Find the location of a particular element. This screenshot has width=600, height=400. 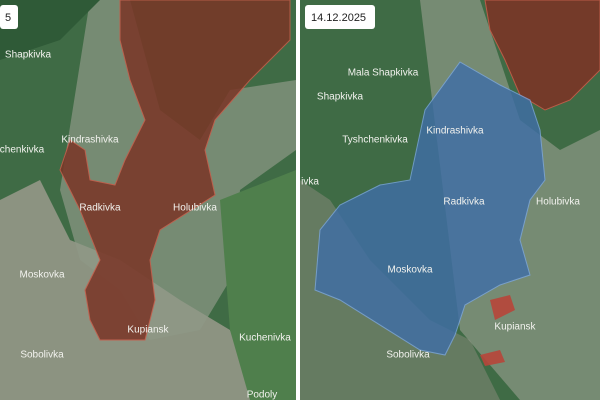

place-label: Mala Shapkivka is located at coordinates (383, 73).